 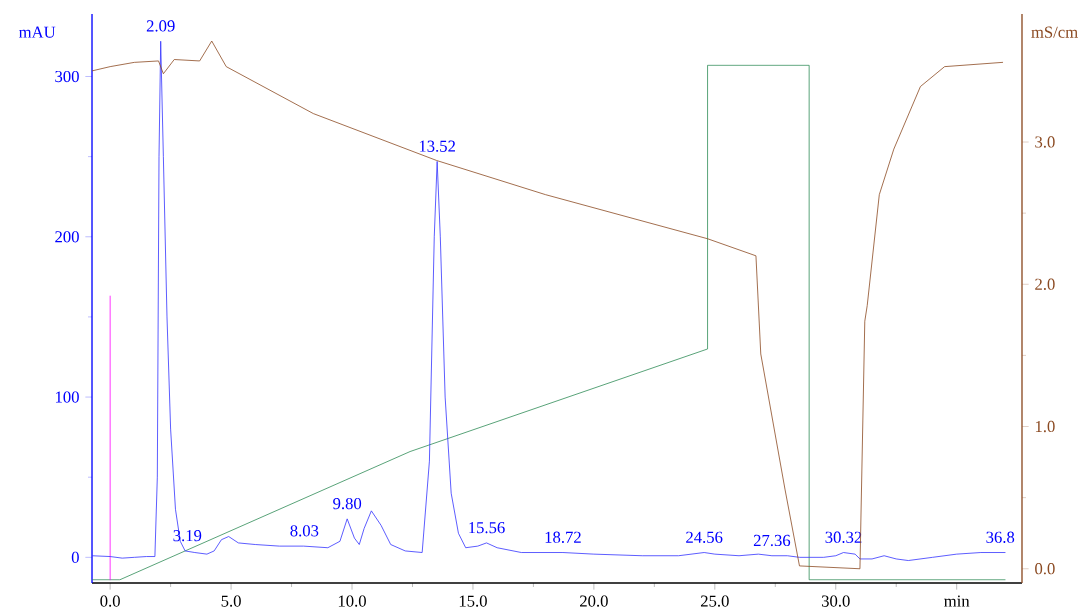 What do you see at coordinates (957, 601) in the screenshot?
I see `x-tick-label: min` at bounding box center [957, 601].